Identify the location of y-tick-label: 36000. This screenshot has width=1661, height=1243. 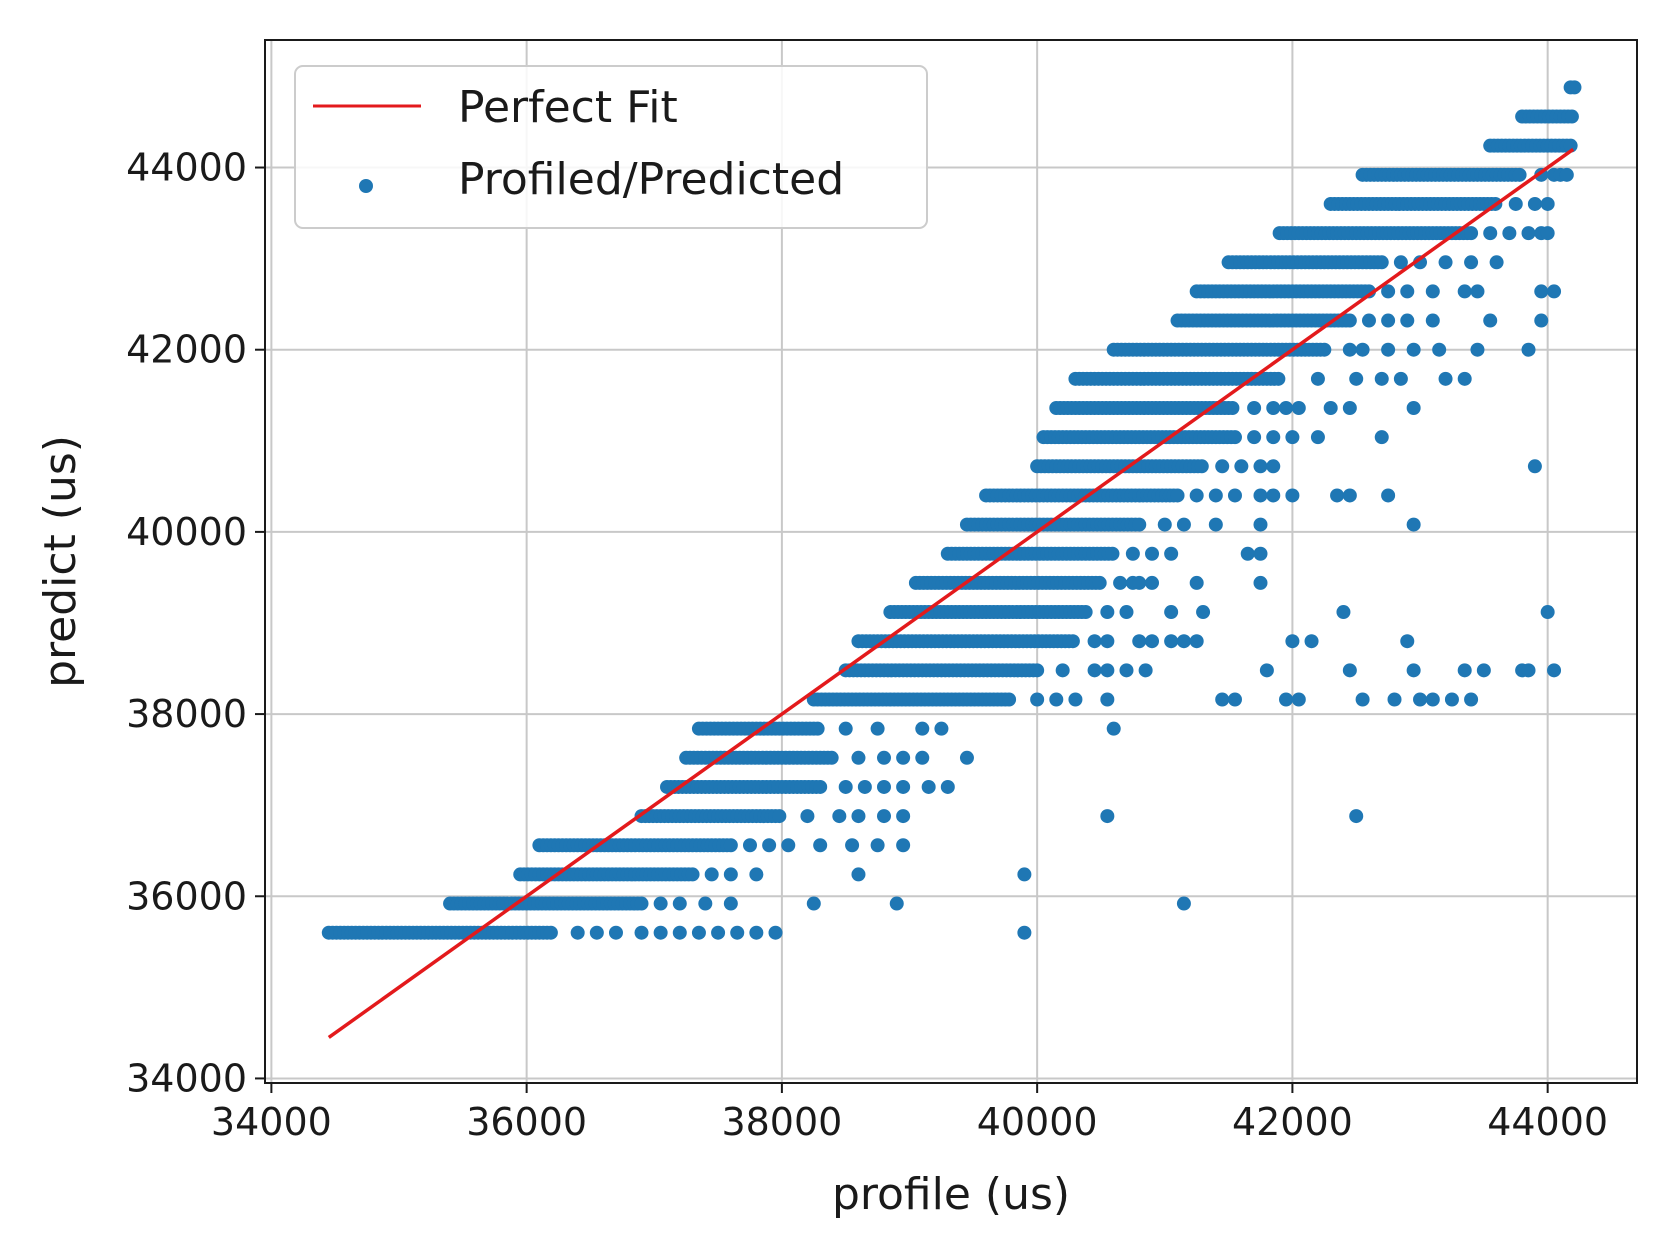
(186, 896).